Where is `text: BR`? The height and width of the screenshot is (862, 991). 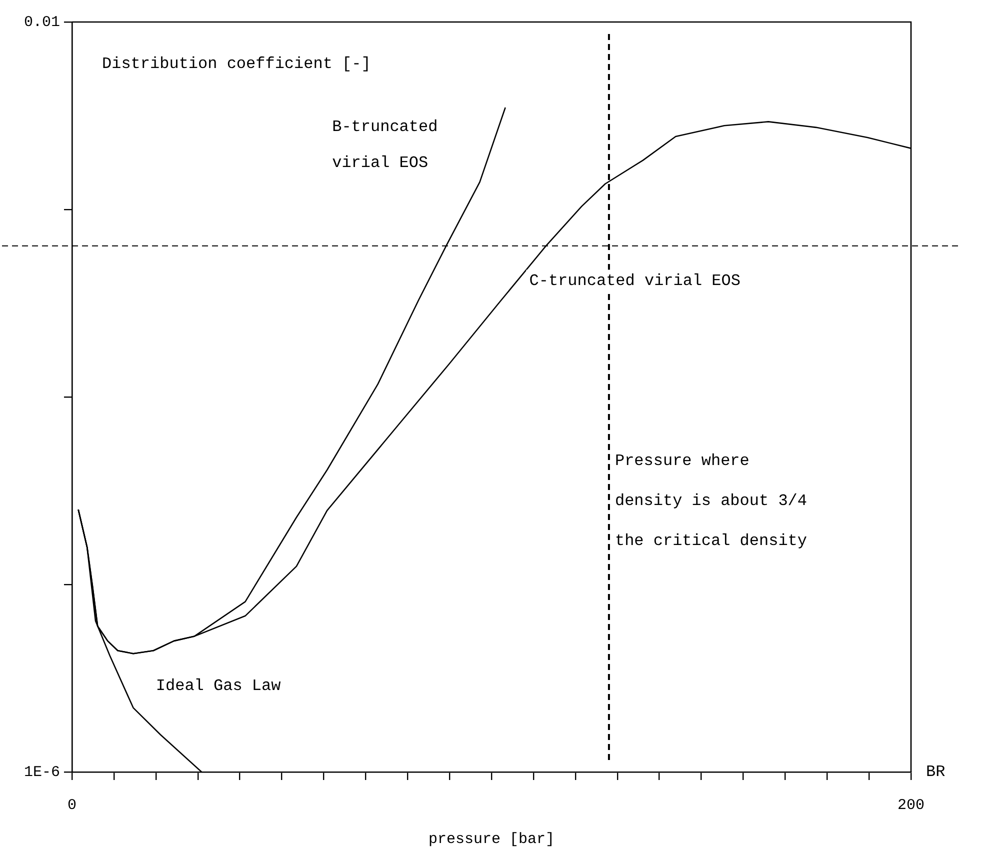
text: BR is located at coordinates (936, 772).